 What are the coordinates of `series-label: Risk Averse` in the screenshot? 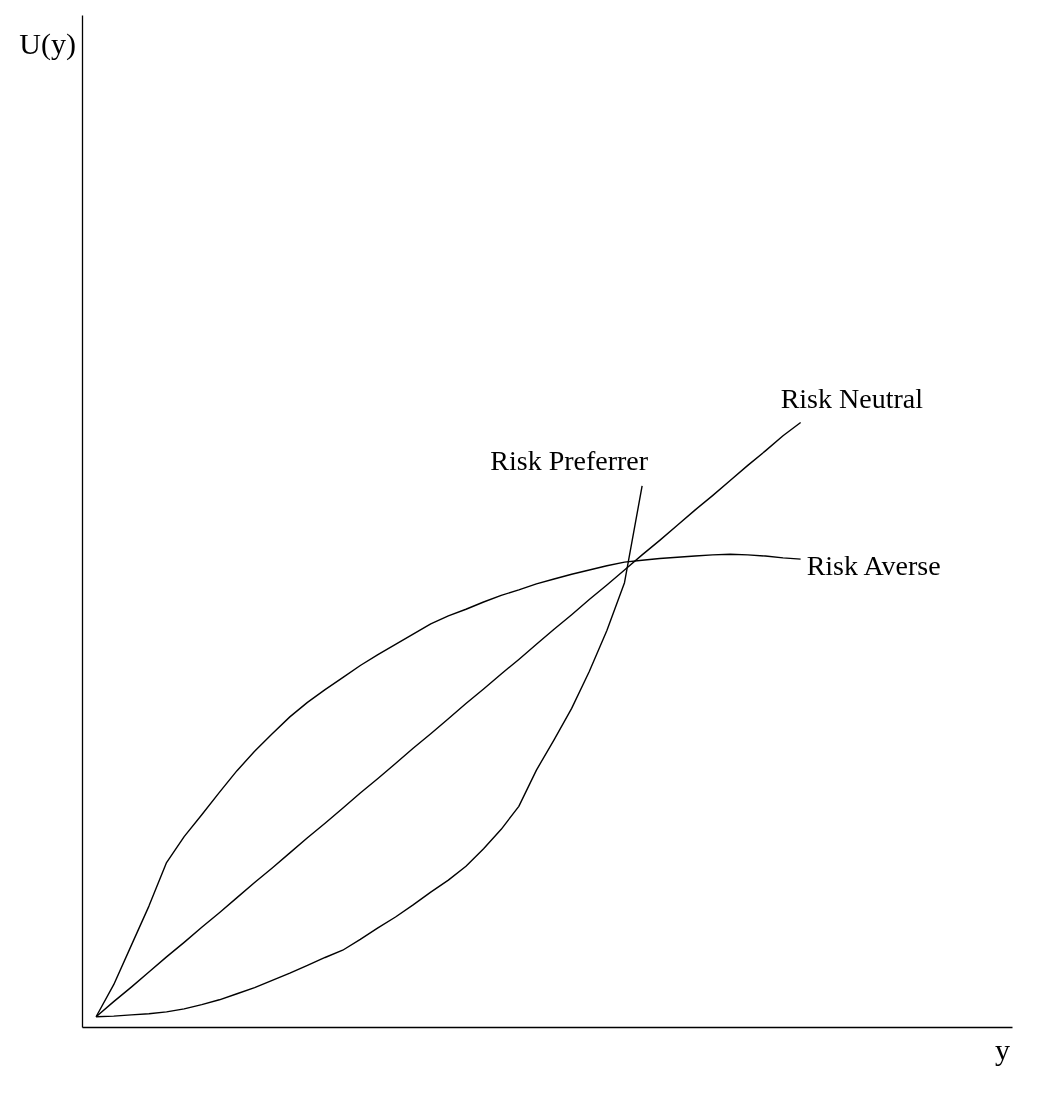 It's located at (873, 566).